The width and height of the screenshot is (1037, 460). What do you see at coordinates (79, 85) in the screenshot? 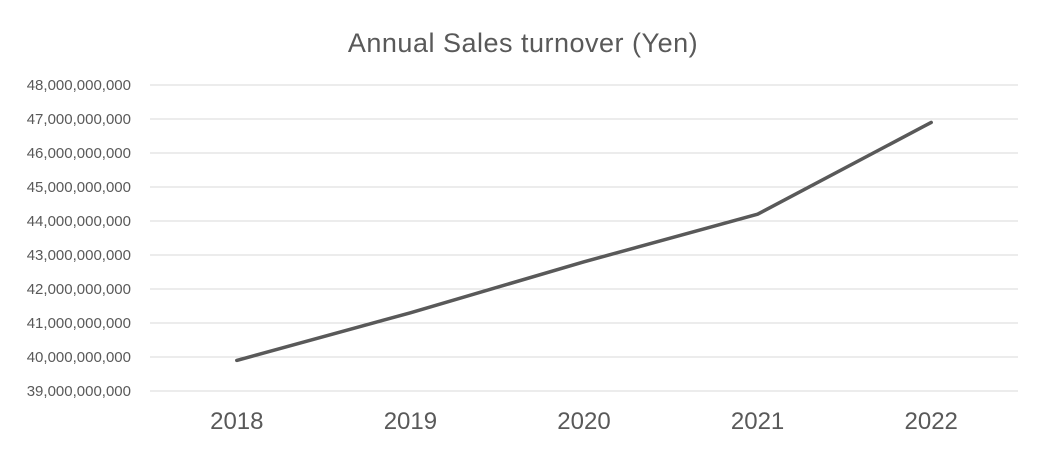
I see `y-tick-label: 48,000,000,000` at bounding box center [79, 85].